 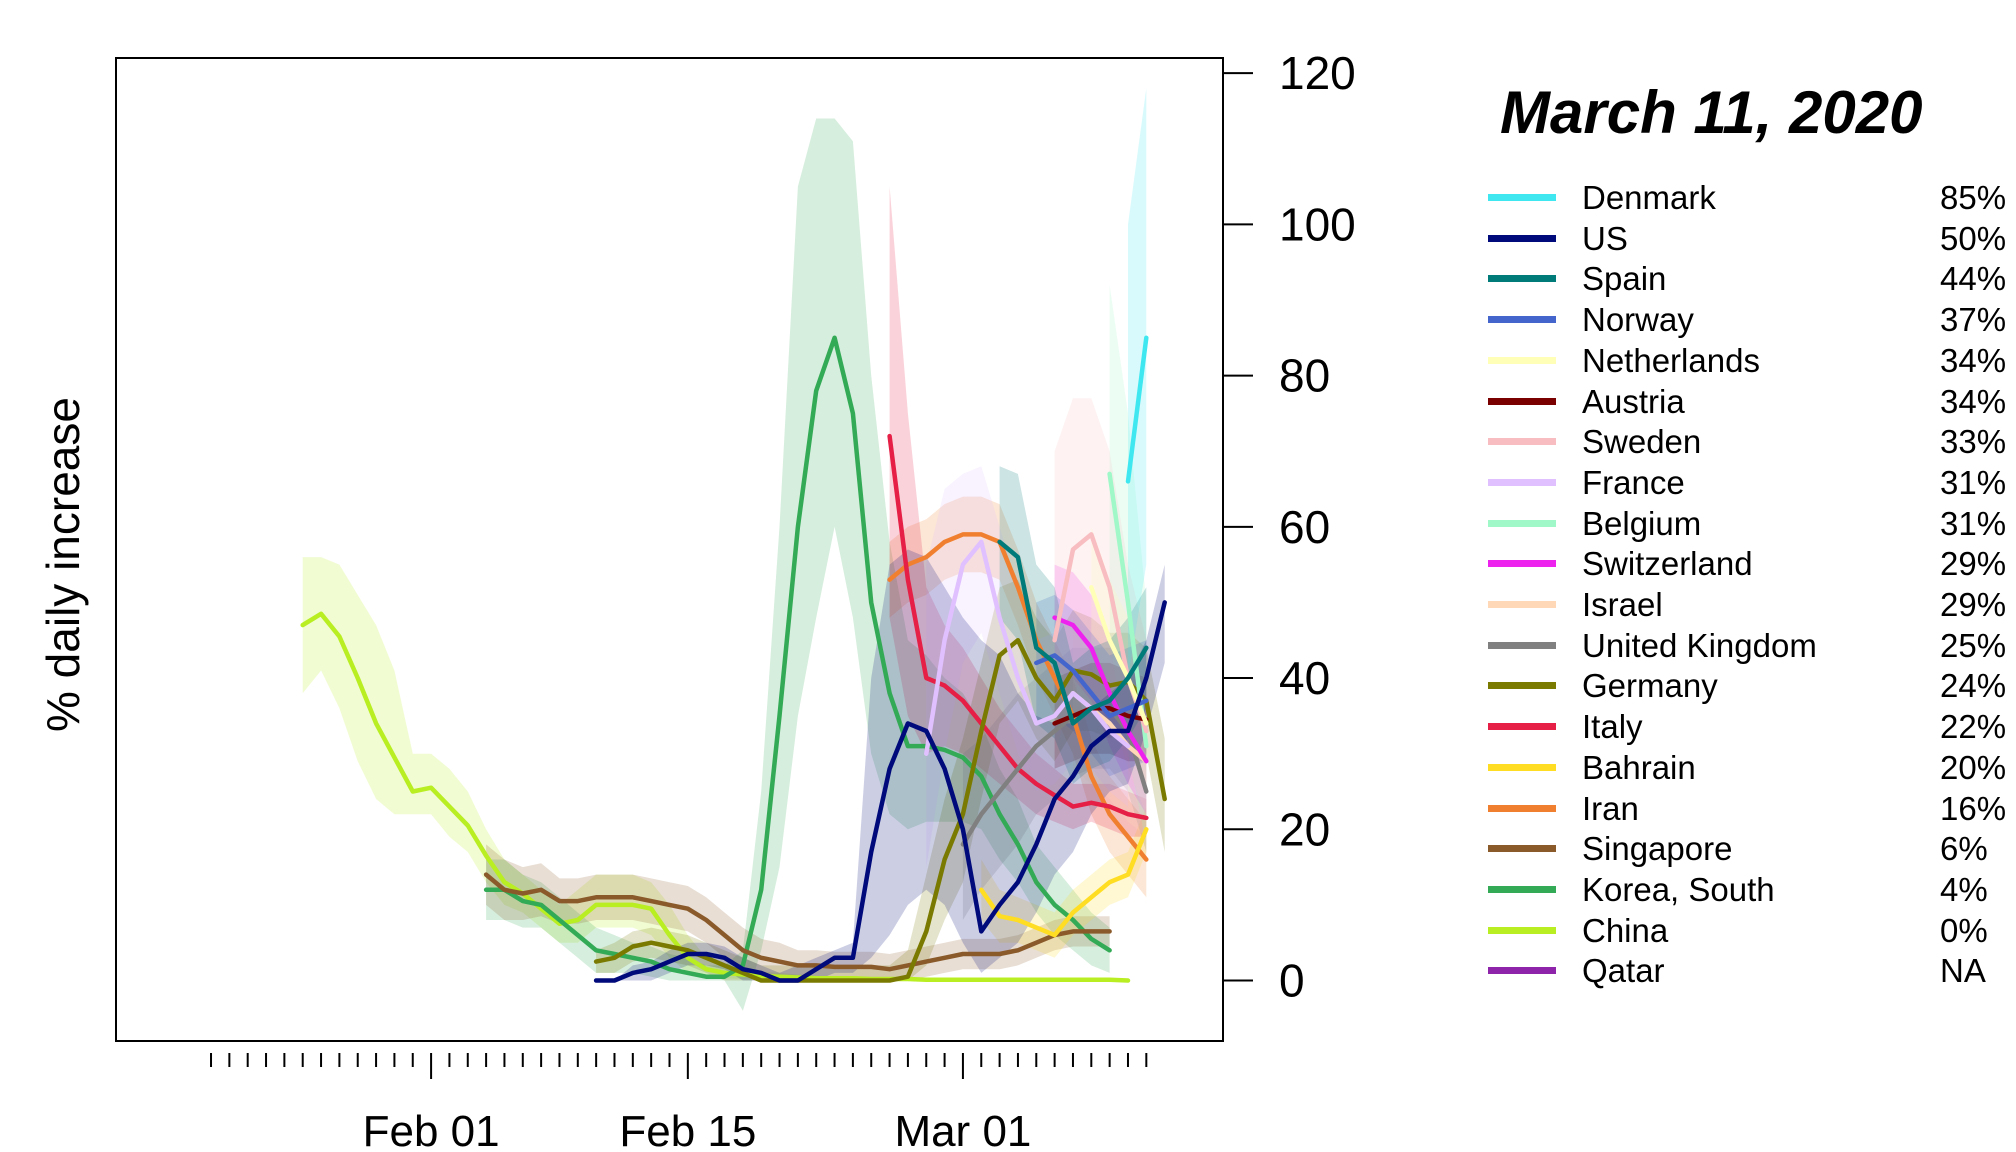 I want to click on y-axis: 0 20 40 60 80 100 120, so click(x=1289, y=527).